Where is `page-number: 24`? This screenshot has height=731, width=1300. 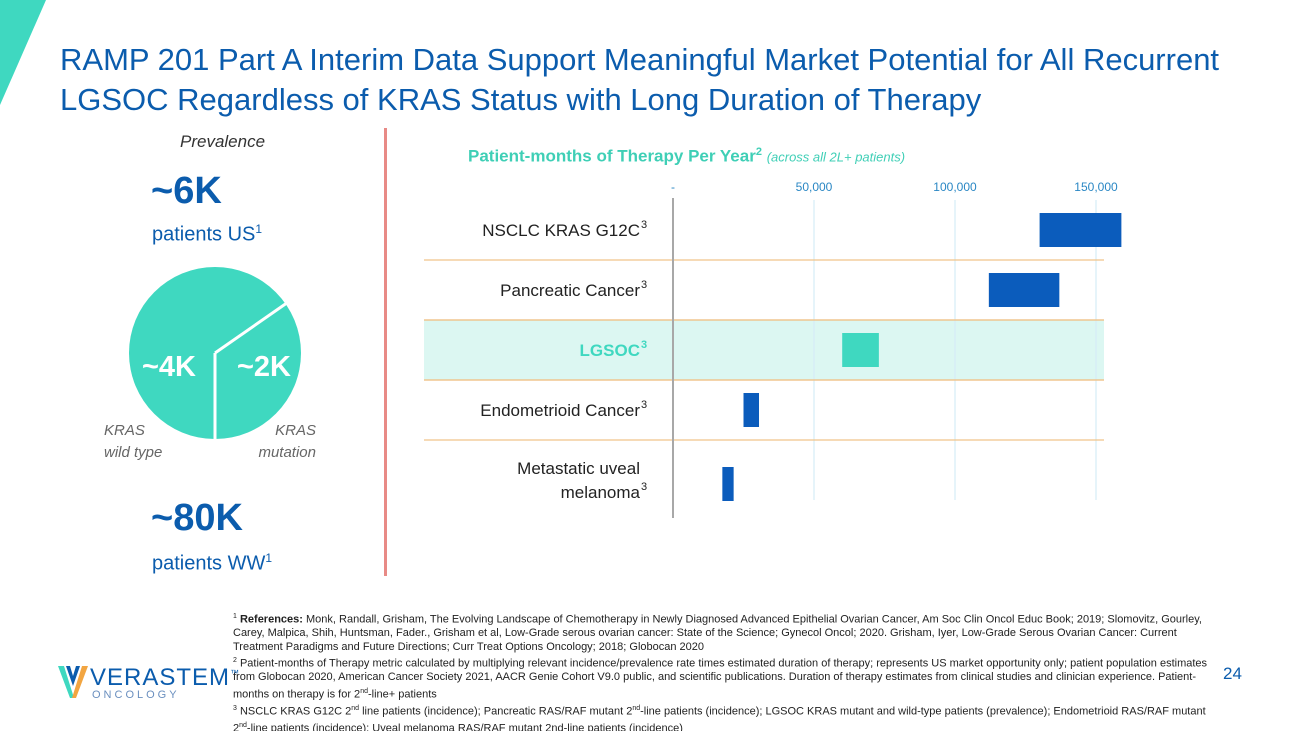 page-number: 24 is located at coordinates (1232, 673).